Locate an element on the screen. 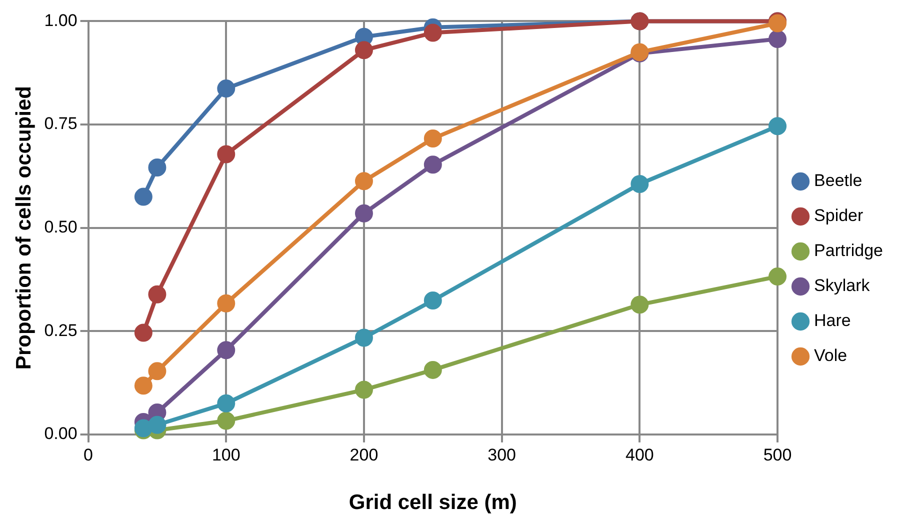 Image resolution: width=911 pixels, height=528 pixels. legend-label: Hare is located at coordinates (832, 320).